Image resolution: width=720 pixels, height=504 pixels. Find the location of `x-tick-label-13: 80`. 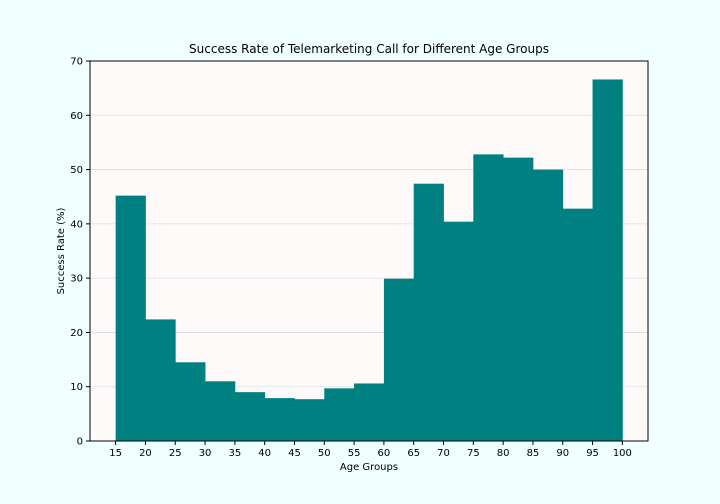

x-tick-label-13: 80 is located at coordinates (503, 453).